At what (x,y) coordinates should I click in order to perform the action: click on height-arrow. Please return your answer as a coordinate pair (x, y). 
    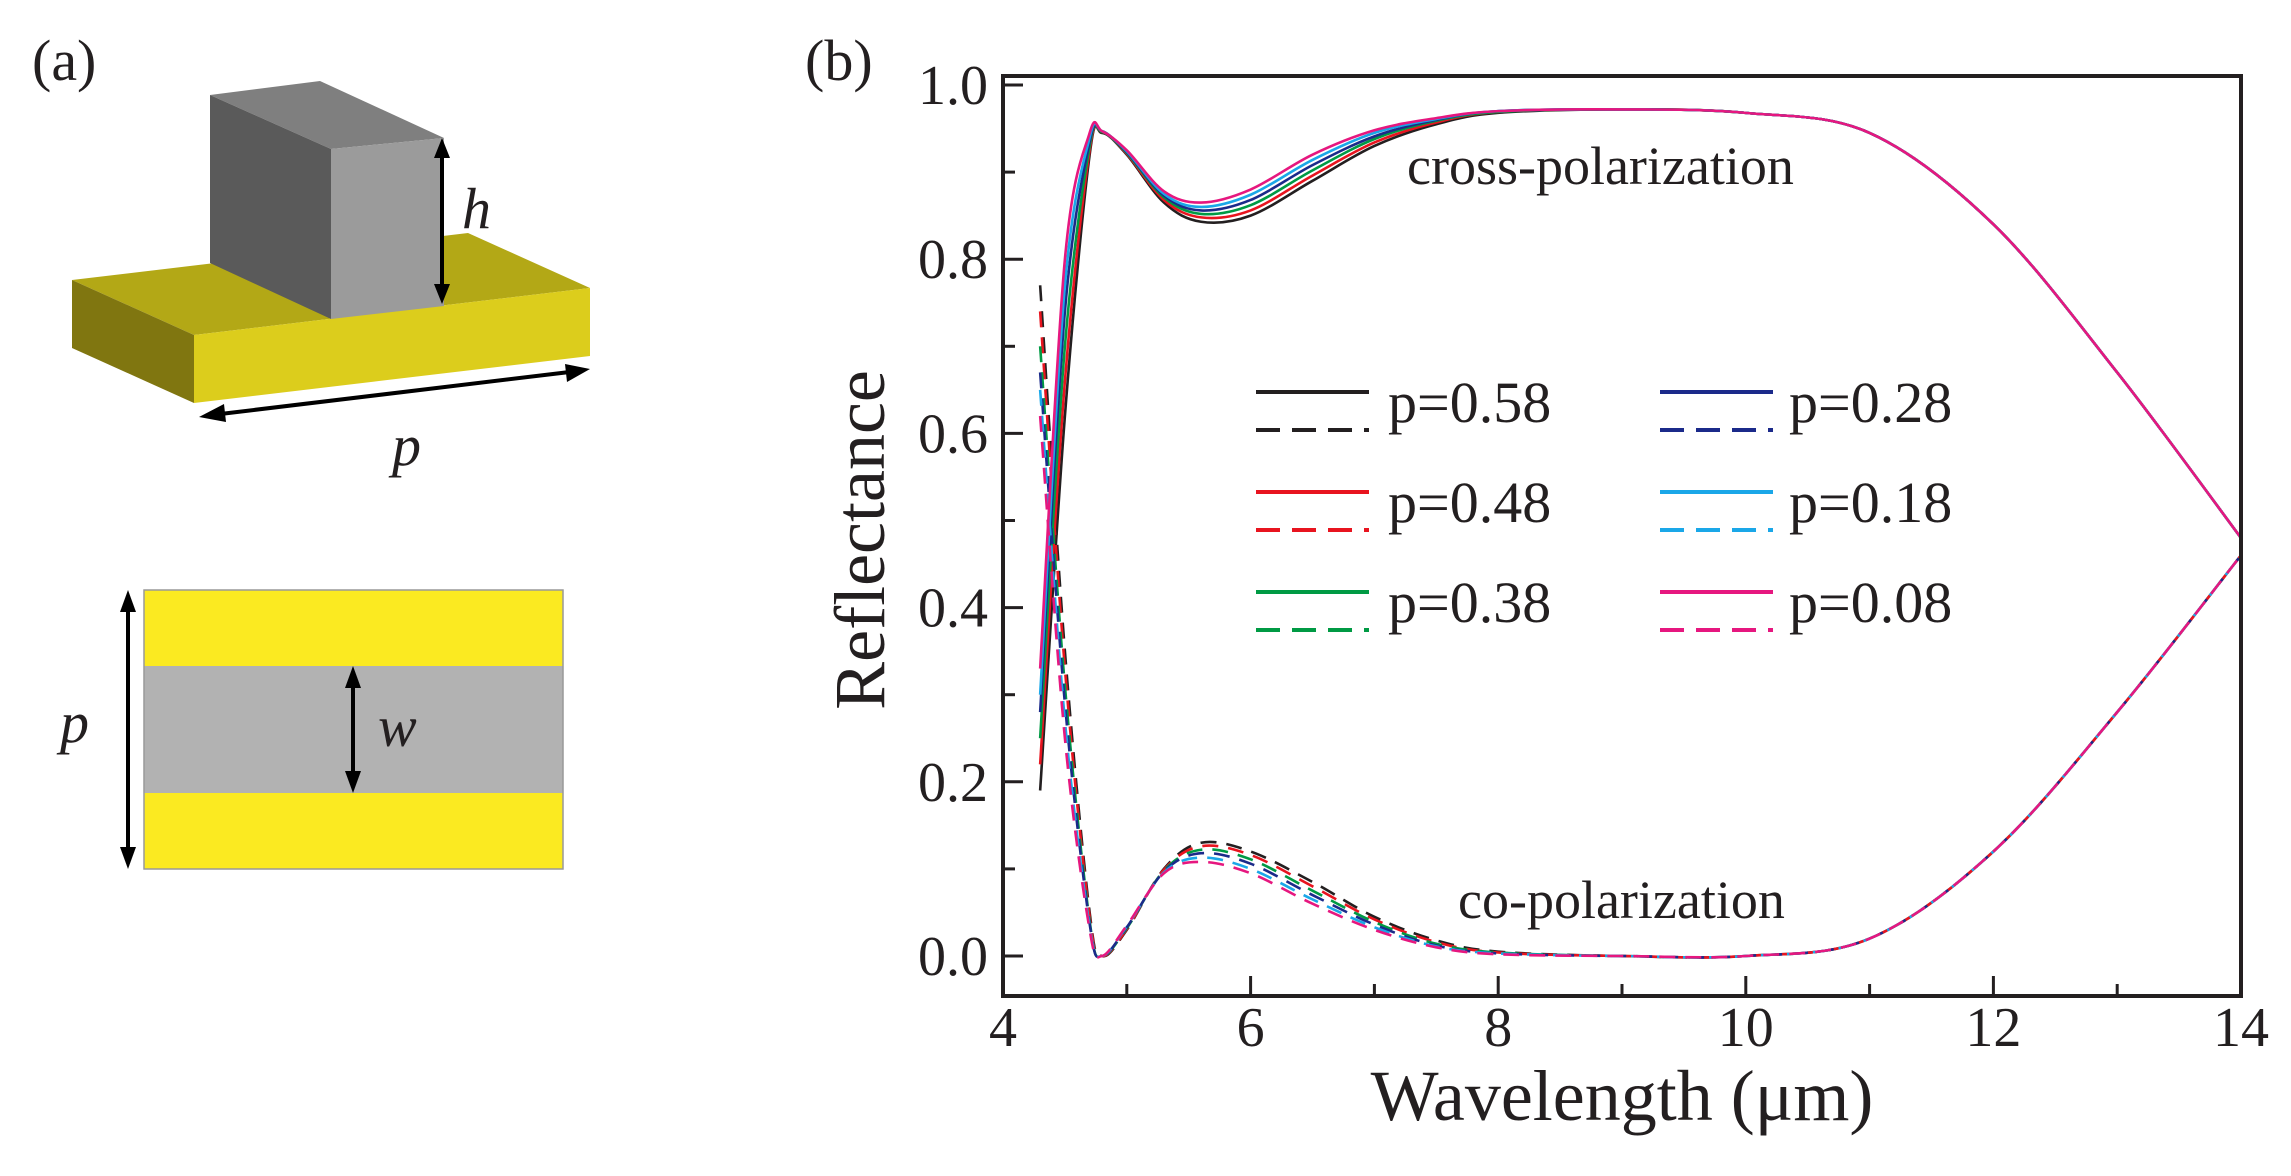
    Looking at the image, I should click on (442, 221).